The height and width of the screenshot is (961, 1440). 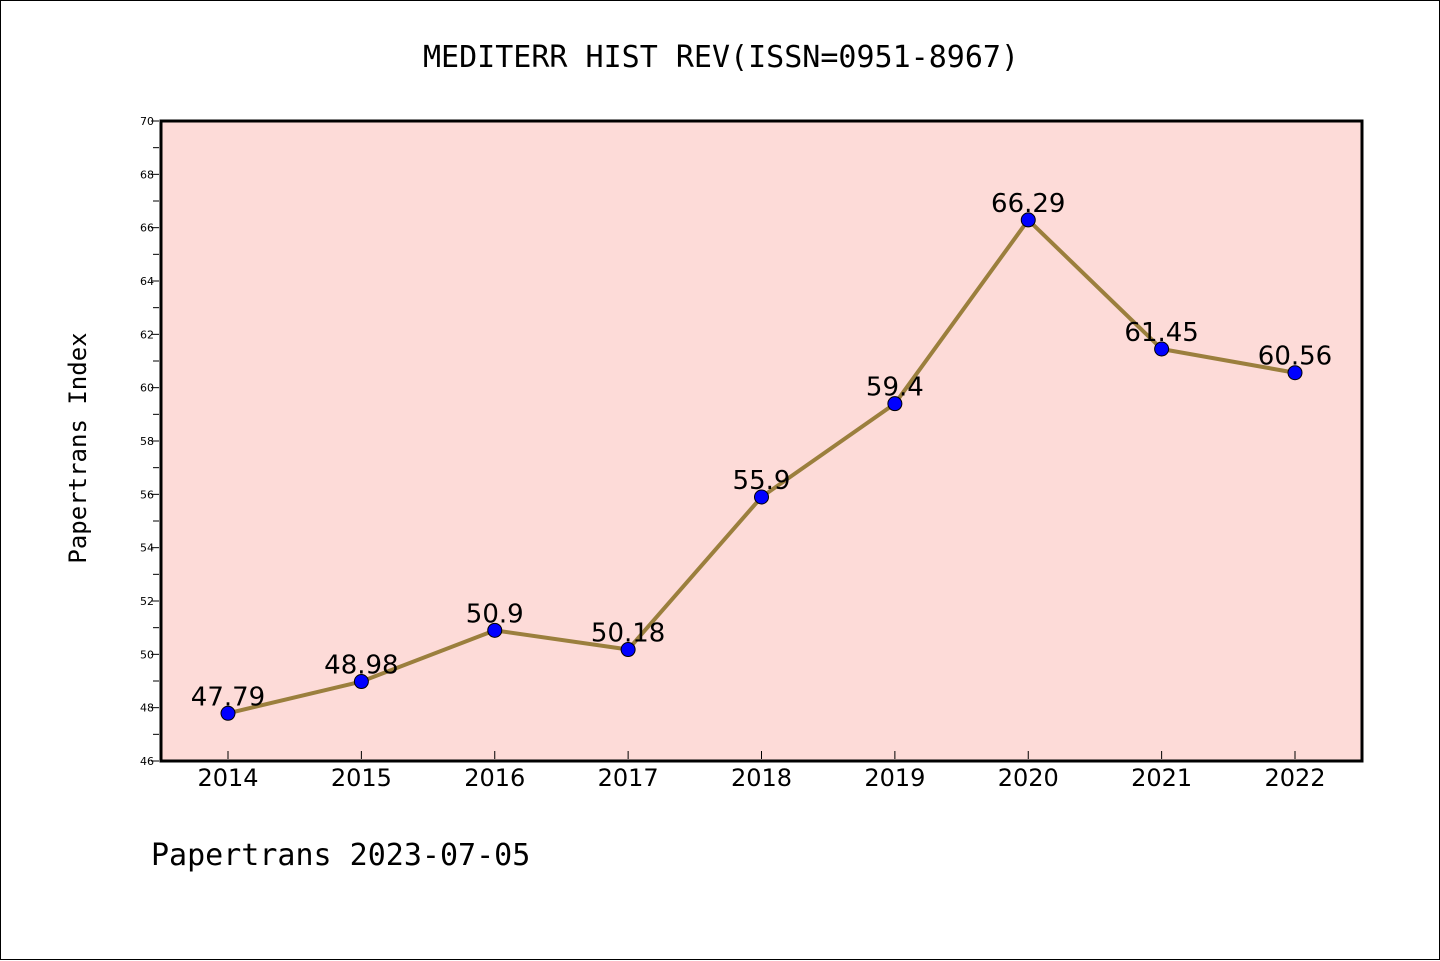 What do you see at coordinates (147, 228) in the screenshot?
I see `y-tick-label: 66` at bounding box center [147, 228].